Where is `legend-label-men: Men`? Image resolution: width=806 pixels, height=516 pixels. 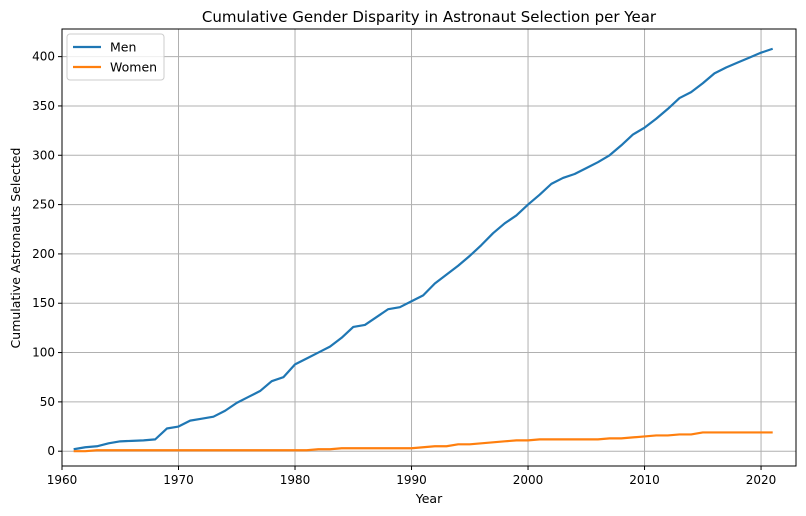 legend-label-men: Men is located at coordinates (123, 47).